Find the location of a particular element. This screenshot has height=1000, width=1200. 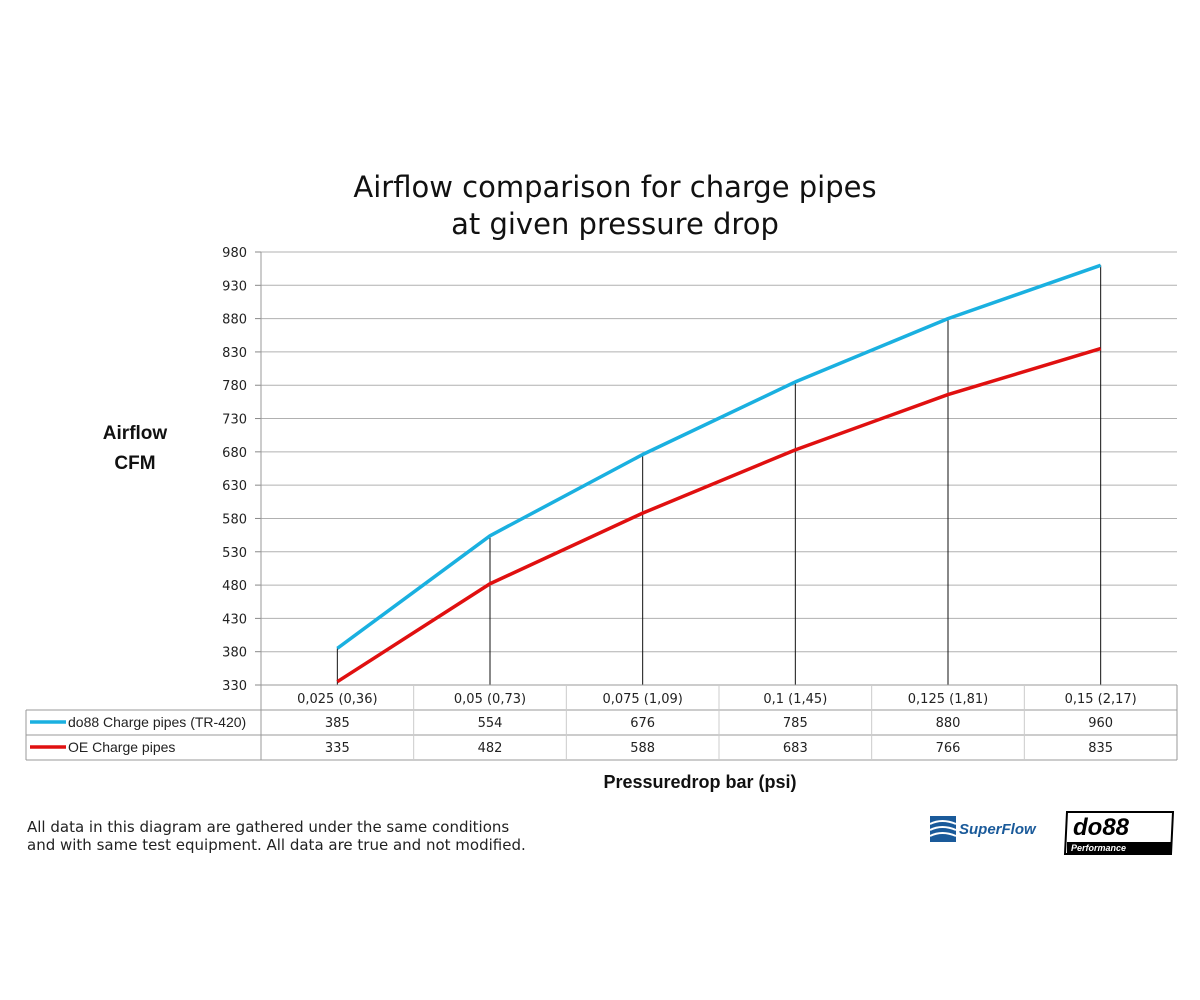

legend-label-1: OE Charge pipes is located at coordinates (121, 747).